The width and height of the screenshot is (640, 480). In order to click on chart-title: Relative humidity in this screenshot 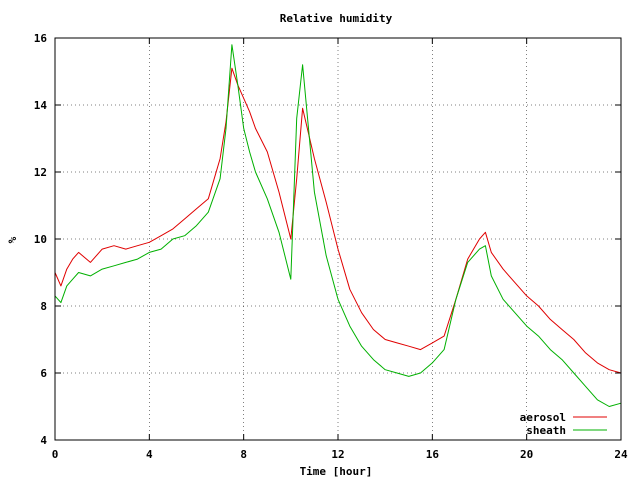, I will do `click(336, 18)`.